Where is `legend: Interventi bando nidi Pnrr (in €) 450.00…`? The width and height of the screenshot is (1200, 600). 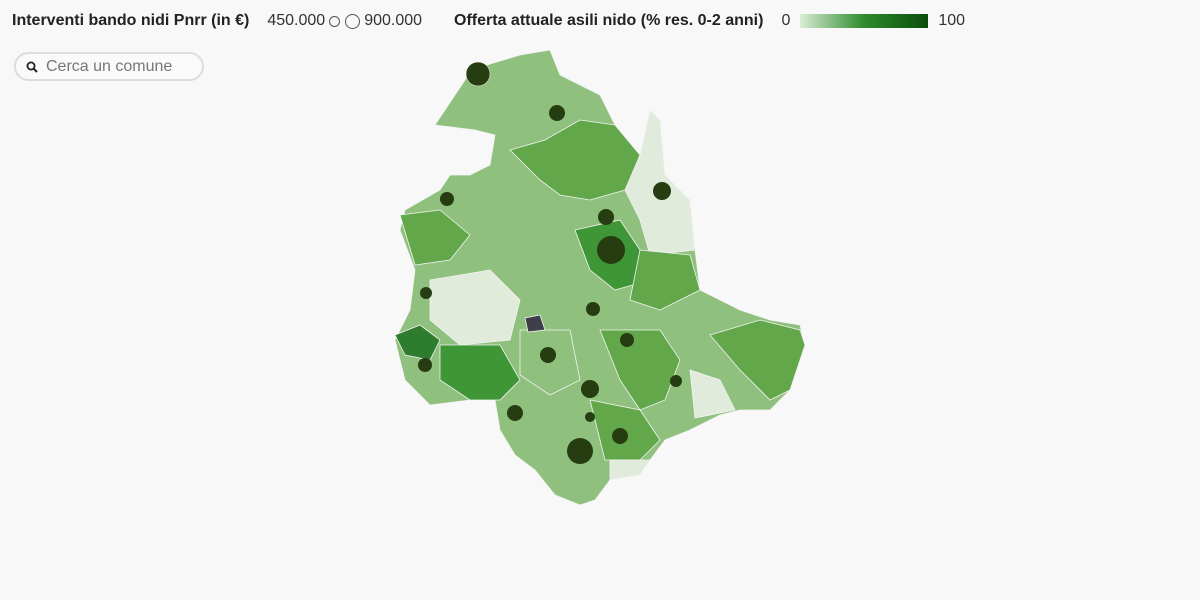
legend: Interventi bando nidi Pnrr (in €) 450.00… is located at coordinates (488, 21).